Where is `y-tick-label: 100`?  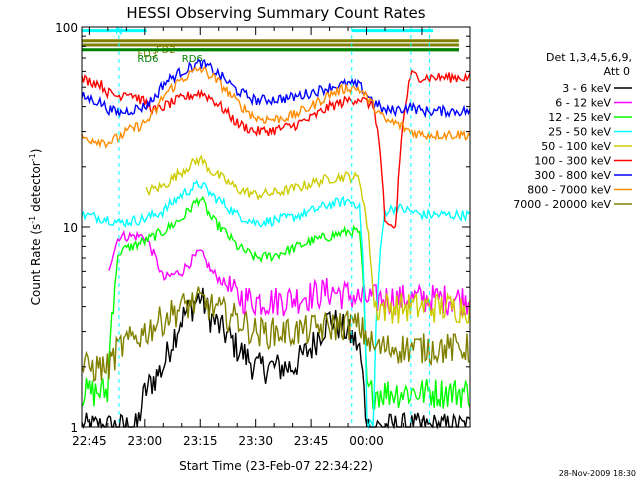
y-tick-label: 100 is located at coordinates (66, 28).